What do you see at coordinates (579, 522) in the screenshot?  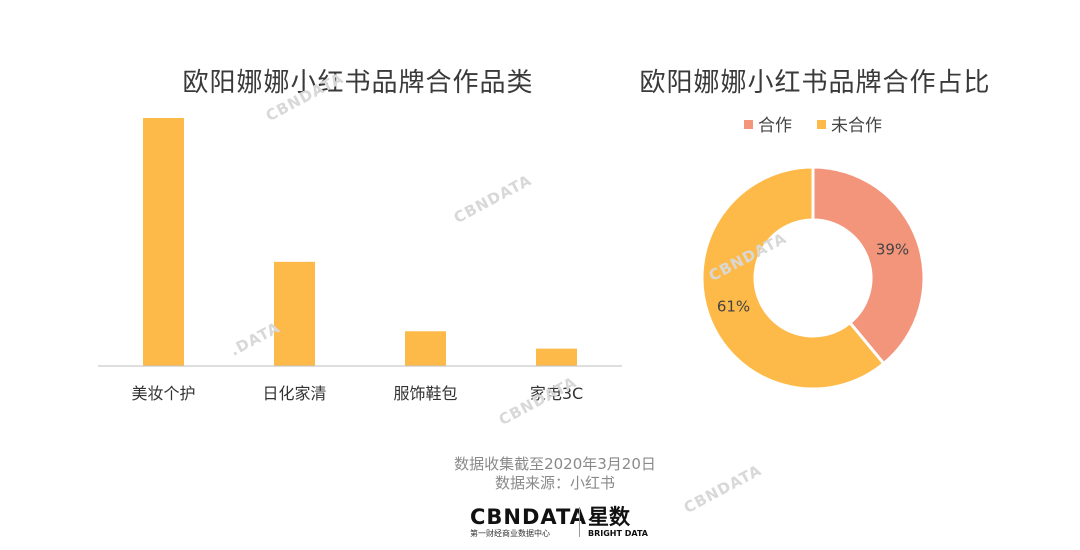 I see `logo-divider` at bounding box center [579, 522].